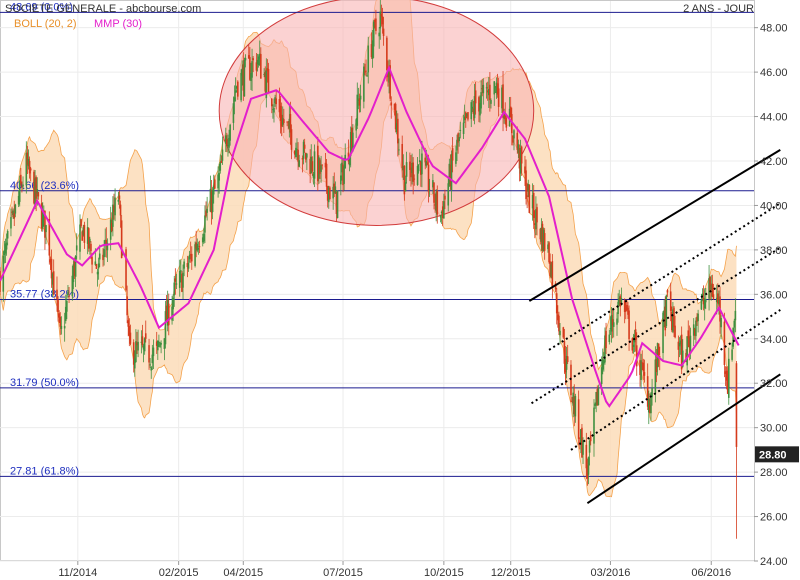 Image resolution: width=800 pixels, height=580 pixels. I want to click on fib-label: 48.69 (0.0%), so click(41, 7).